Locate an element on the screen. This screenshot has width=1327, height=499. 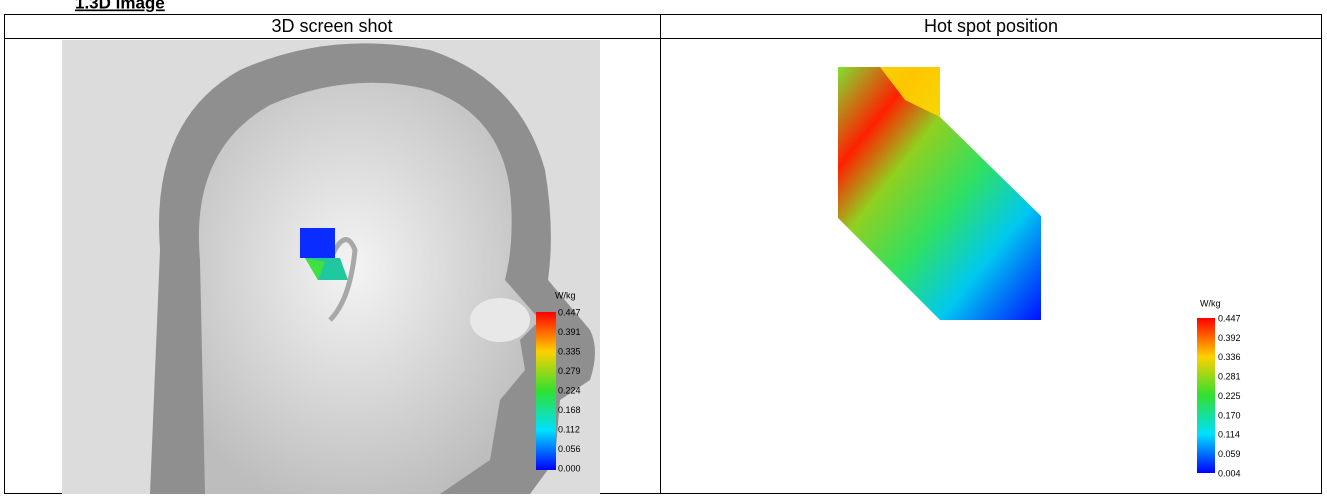
legend-label: 0.056 is located at coordinates (569, 449).